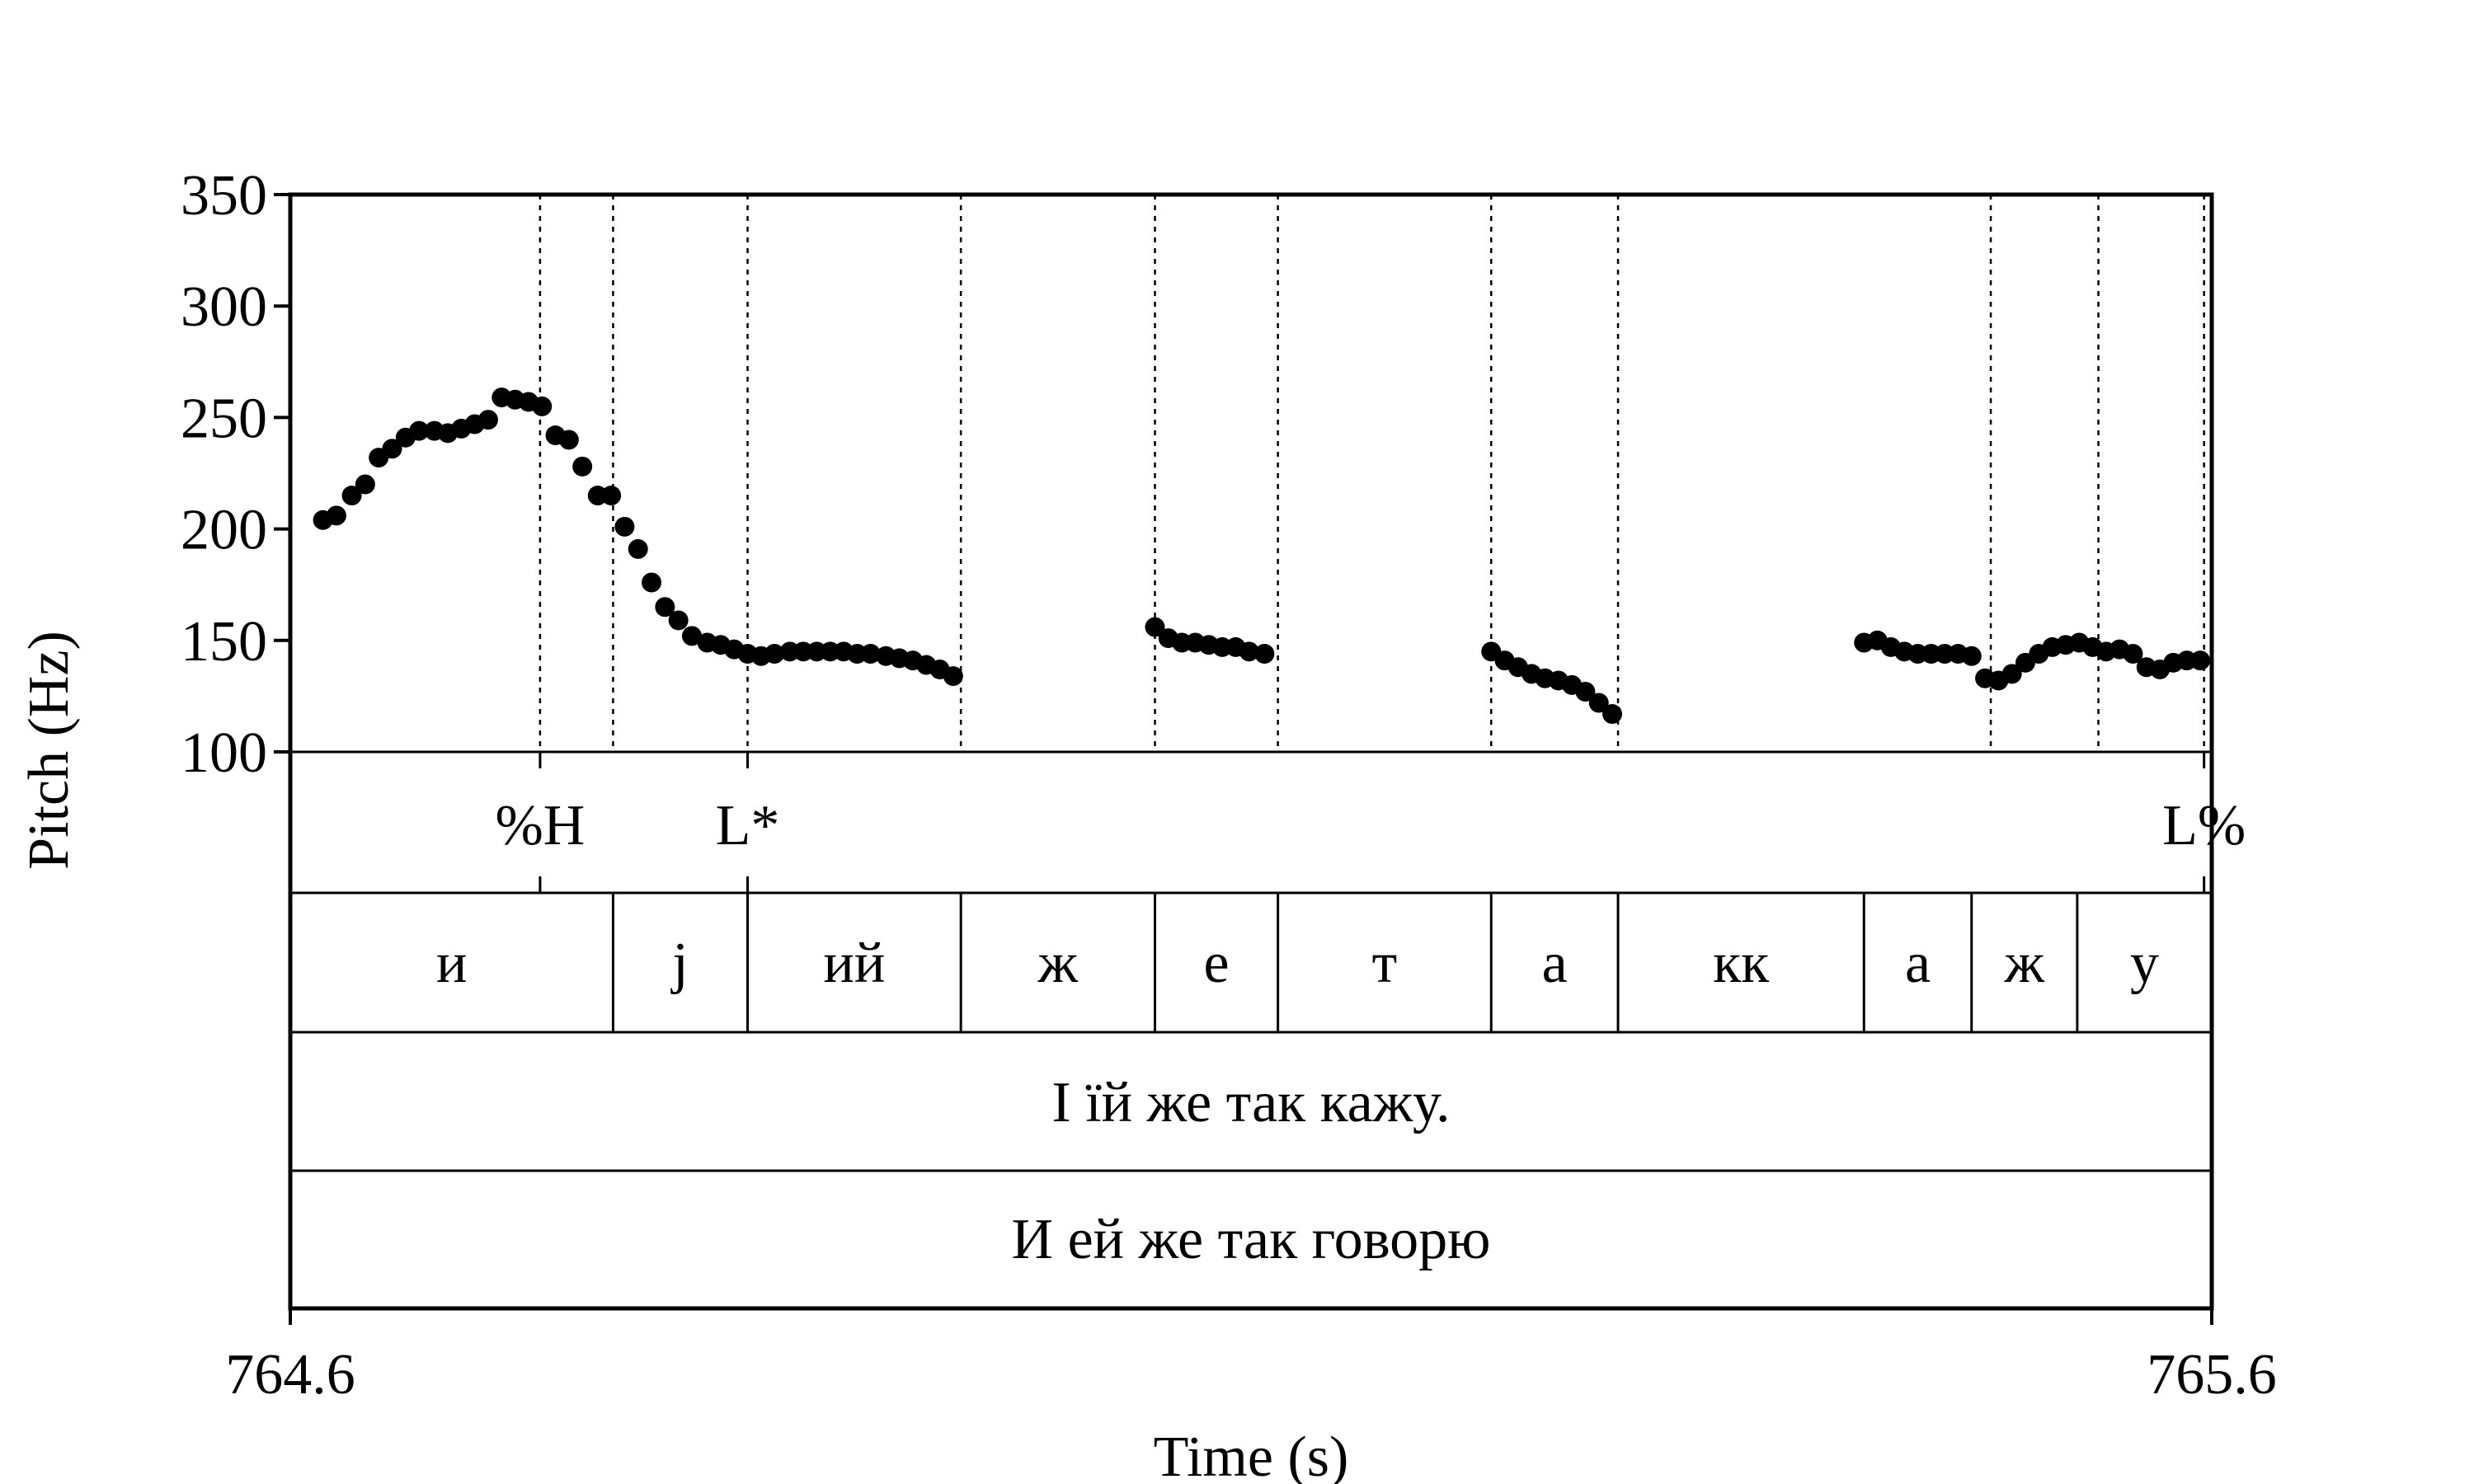  Describe the element at coordinates (49, 750) in the screenshot. I see `y-axis-title: Pitch (Hz)` at that location.